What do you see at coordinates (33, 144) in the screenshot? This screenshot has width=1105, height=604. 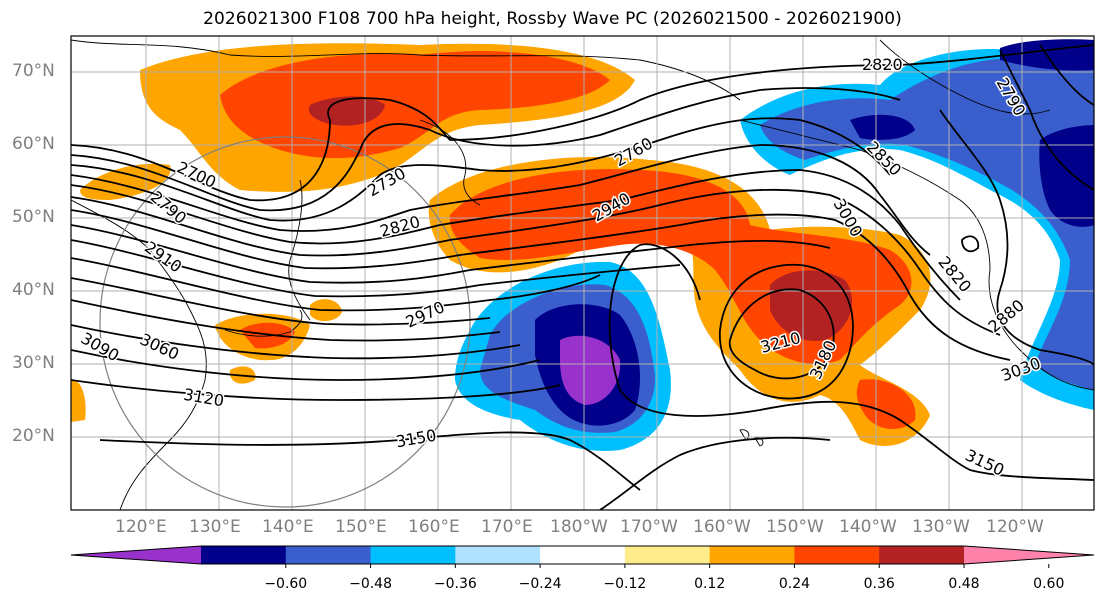 I see `lat-label: 60°N` at bounding box center [33, 144].